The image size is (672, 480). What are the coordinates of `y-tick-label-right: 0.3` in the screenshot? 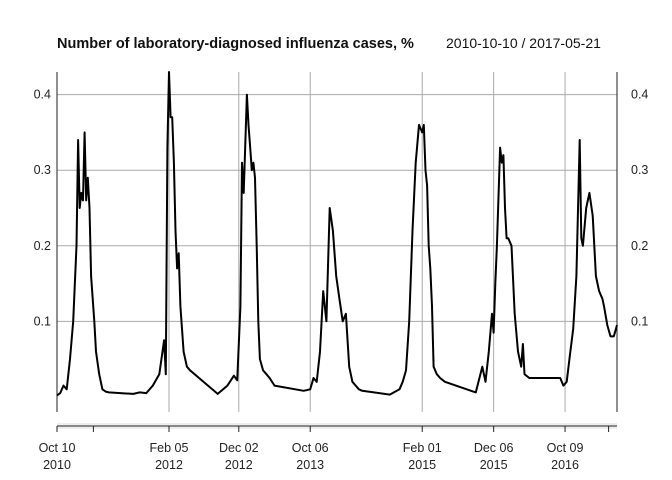 It's located at (639, 170).